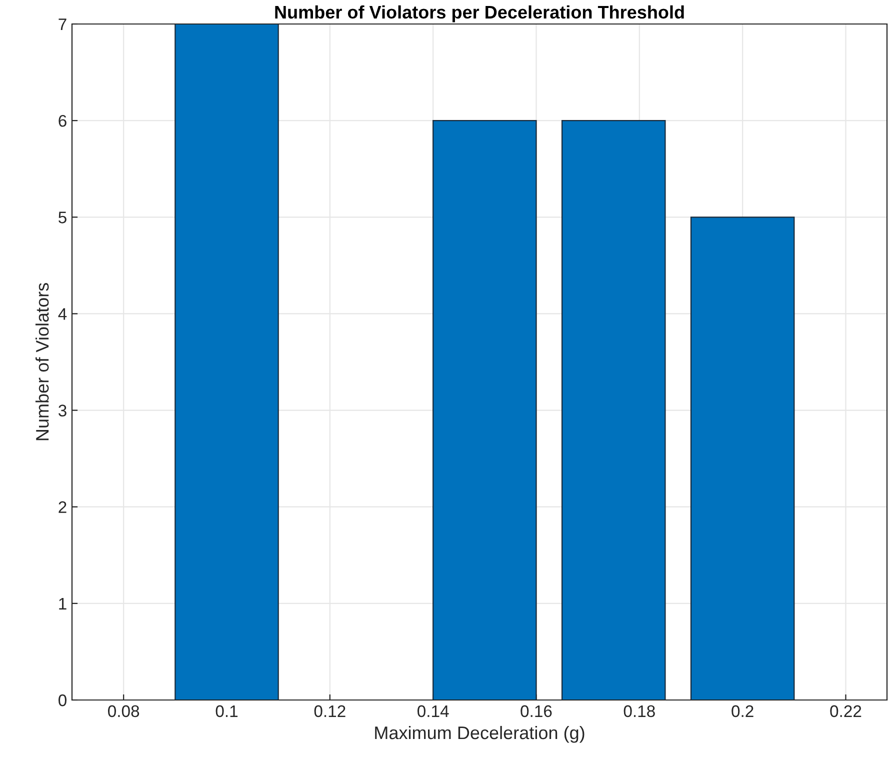 The height and width of the screenshot is (782, 891). I want to click on y-tick-label: 6, so click(62, 120).